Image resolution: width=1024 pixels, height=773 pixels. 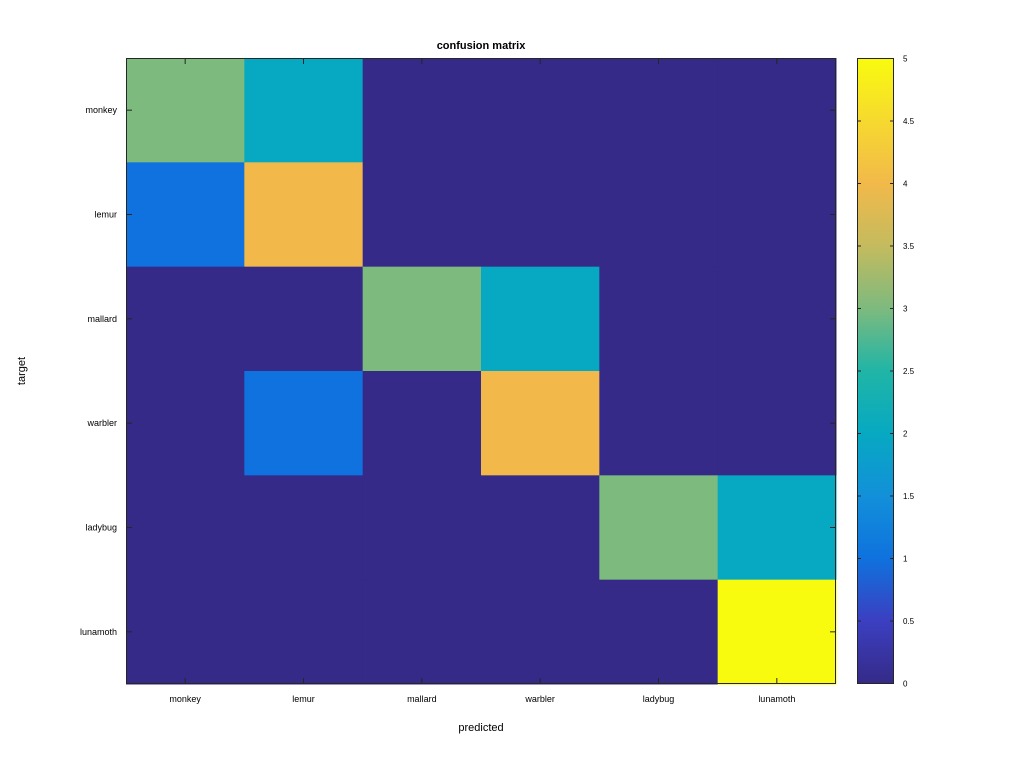 I want to click on y-tick-label: warbler, so click(x=101, y=423).